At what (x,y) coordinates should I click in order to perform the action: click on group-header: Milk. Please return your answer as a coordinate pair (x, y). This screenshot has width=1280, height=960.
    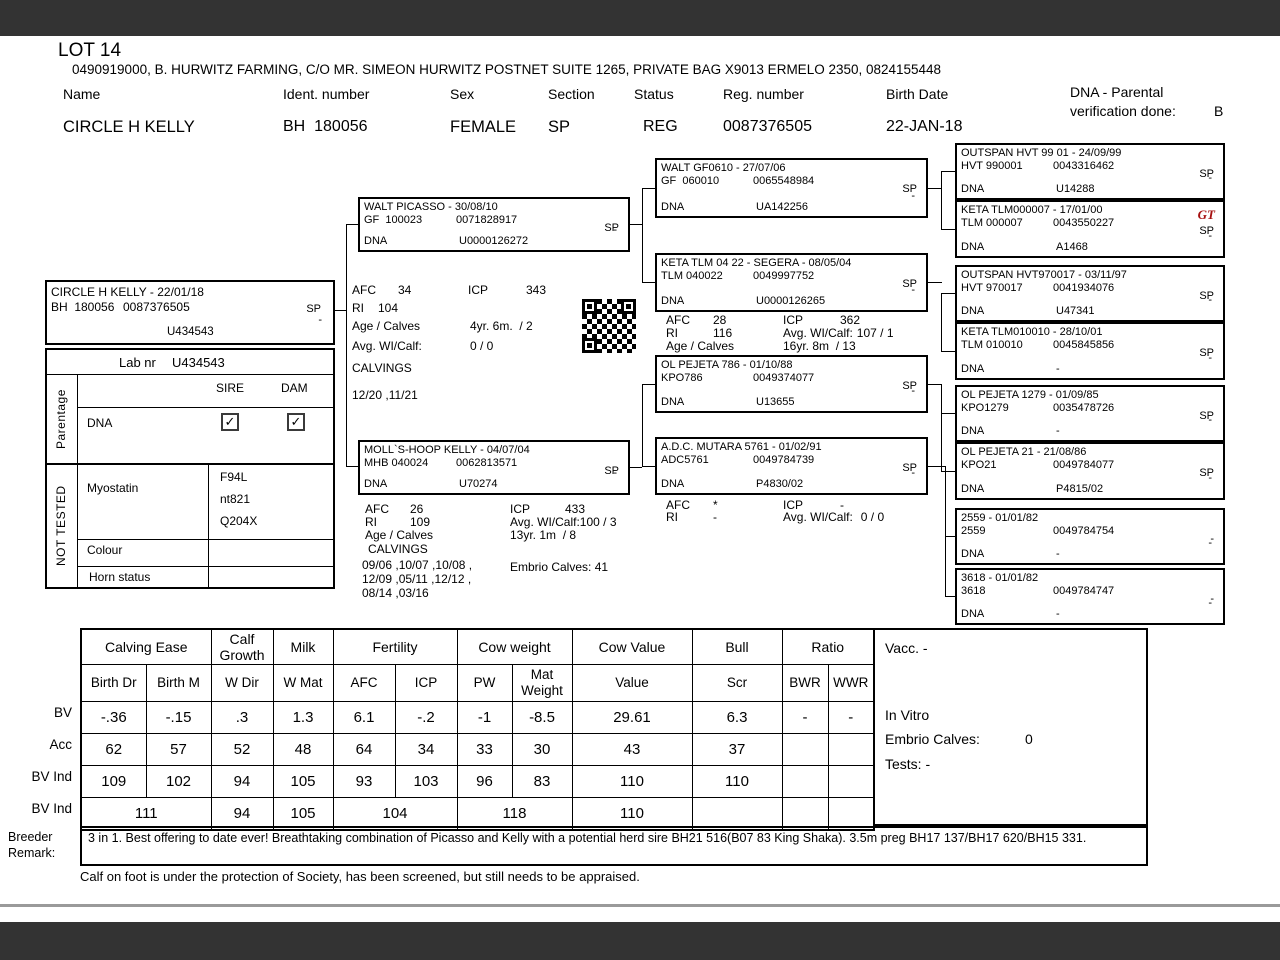
    Looking at the image, I should click on (303, 646).